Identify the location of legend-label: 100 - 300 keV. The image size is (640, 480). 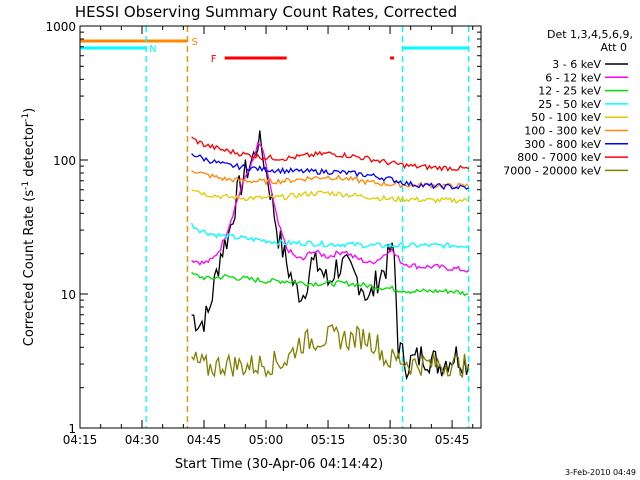
(562, 131).